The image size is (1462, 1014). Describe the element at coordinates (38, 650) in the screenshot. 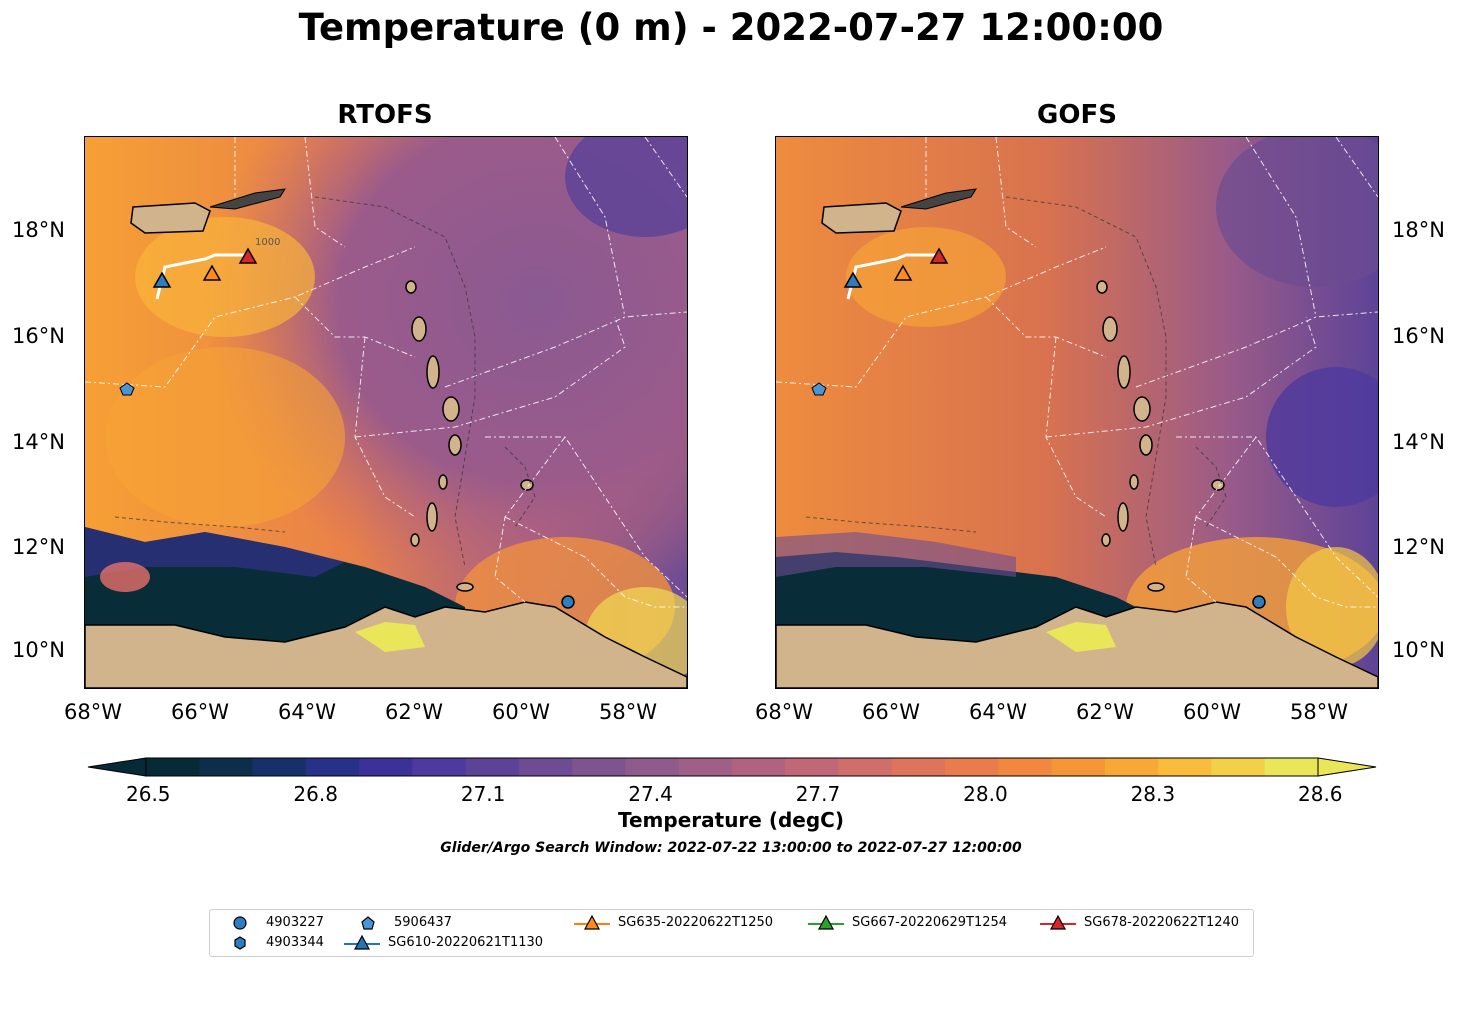

I see `lat-tick-label-left: 10°N` at that location.